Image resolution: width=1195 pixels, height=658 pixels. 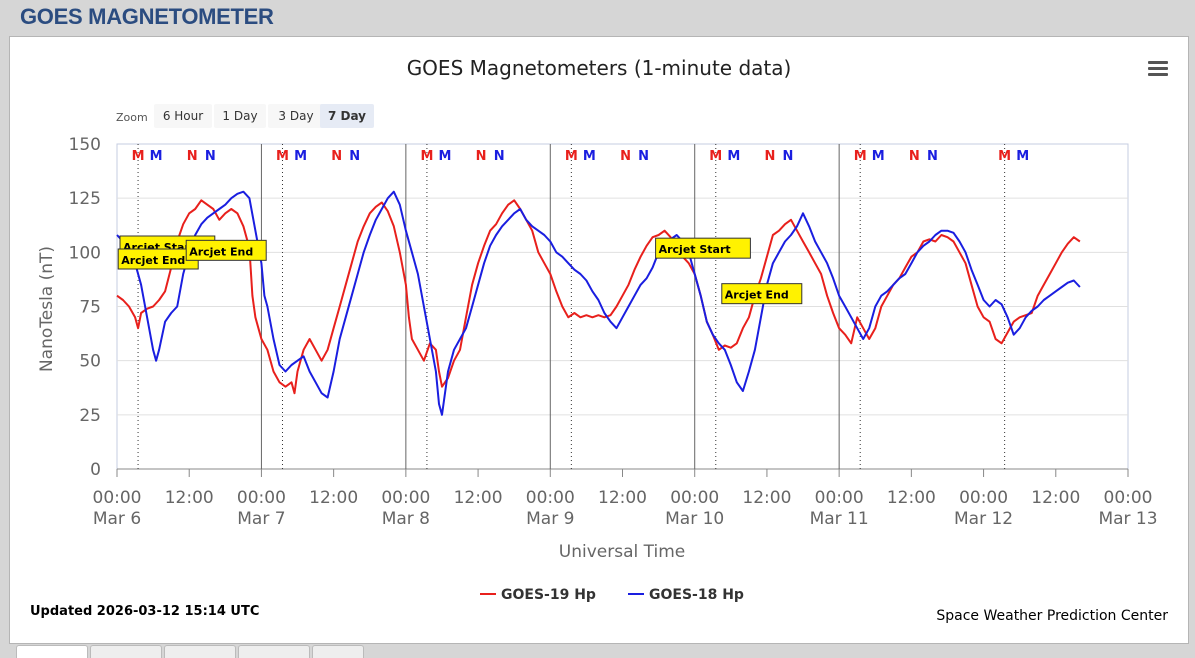 What do you see at coordinates (47, 309) in the screenshot?
I see `y-axis-label: NanoTesla (nT)` at bounding box center [47, 309].